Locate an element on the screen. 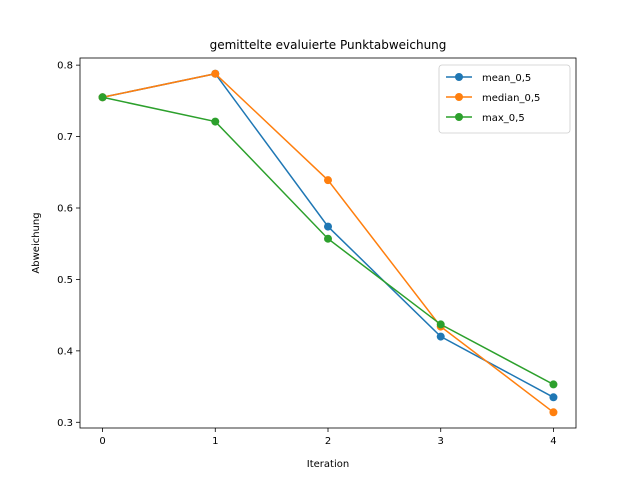 The image size is (640, 480). legend: mean_0,5 median_0,5 max_0,5 is located at coordinates (504, 99).